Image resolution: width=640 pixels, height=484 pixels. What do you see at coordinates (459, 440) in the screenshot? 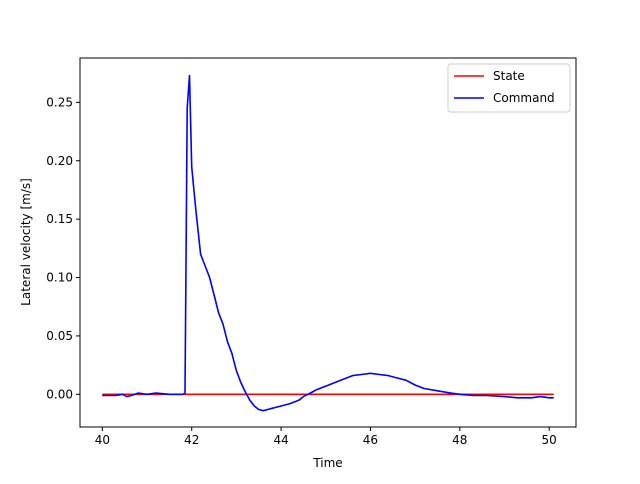
I see `x-tick-label: 48` at bounding box center [459, 440].